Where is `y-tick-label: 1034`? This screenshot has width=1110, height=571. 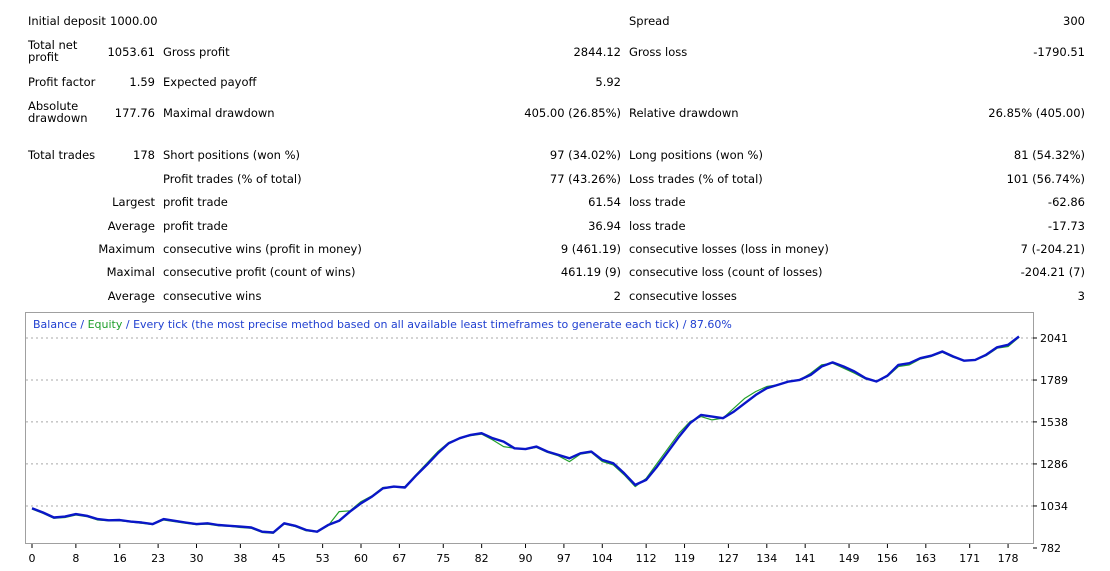 y-tick-label: 1034 is located at coordinates (1054, 506).